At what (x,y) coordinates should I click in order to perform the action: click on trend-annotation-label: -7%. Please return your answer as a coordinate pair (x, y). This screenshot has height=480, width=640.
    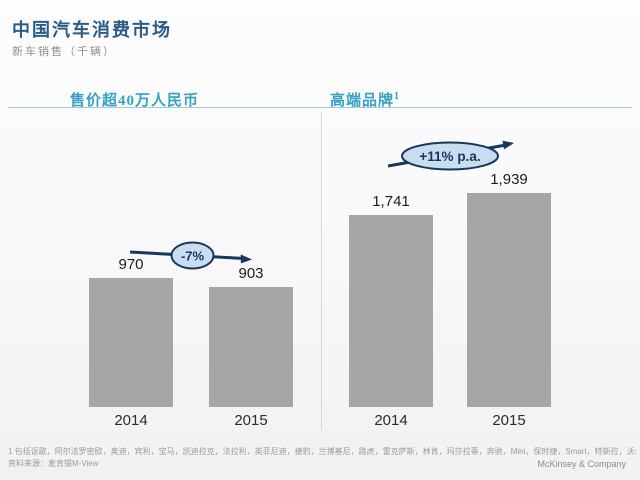
    Looking at the image, I should click on (193, 256).